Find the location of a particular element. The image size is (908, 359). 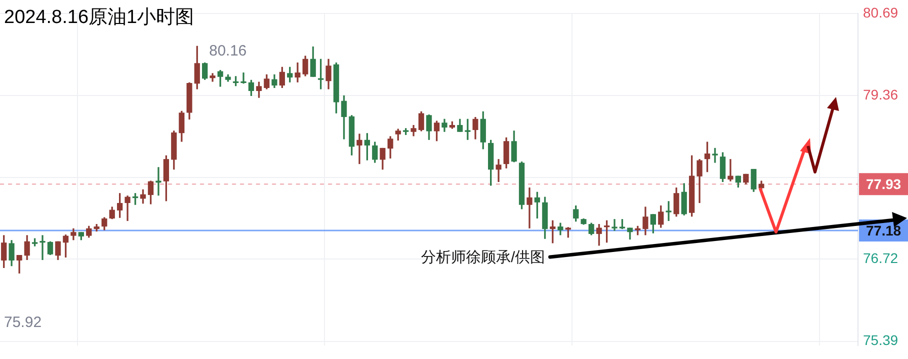

y-tick-label: 79.36 is located at coordinates (880, 94).